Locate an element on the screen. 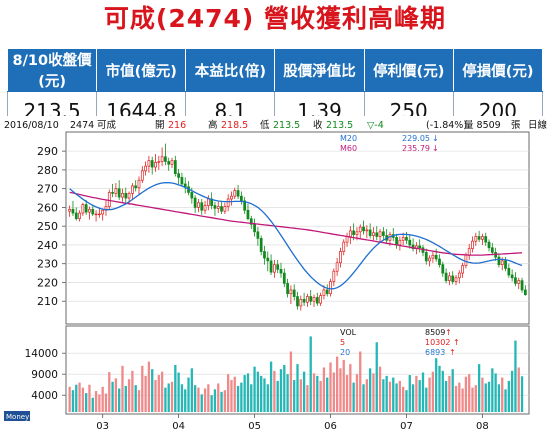  m20-value: 229.05 is located at coordinates (416, 138).